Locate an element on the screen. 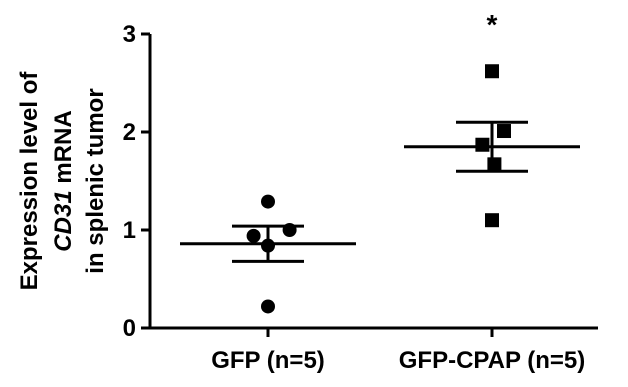  y-tick-label: 3 is located at coordinates (129, 34).